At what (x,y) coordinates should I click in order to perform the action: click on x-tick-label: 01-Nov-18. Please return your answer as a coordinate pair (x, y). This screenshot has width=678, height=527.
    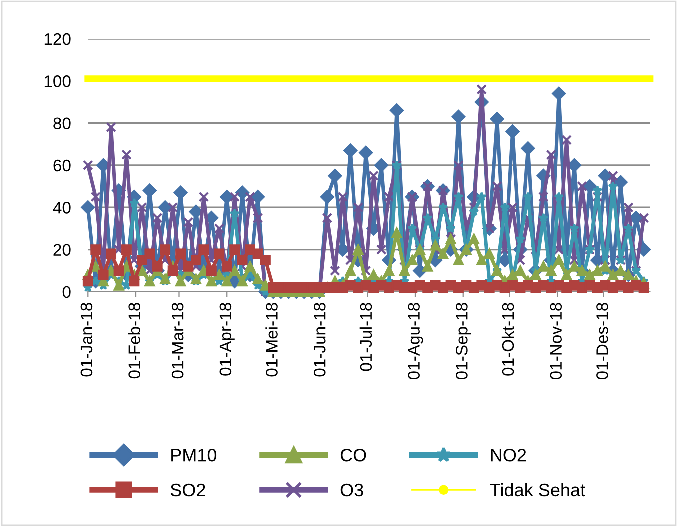
    Looking at the image, I should click on (556, 341).